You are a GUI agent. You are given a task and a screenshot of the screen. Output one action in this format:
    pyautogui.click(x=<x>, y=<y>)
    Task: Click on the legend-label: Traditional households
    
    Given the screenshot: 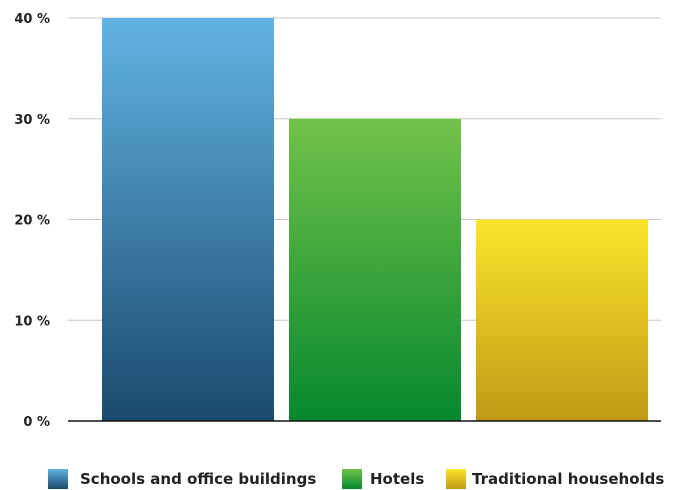 What is the action you would take?
    pyautogui.click(x=568, y=479)
    